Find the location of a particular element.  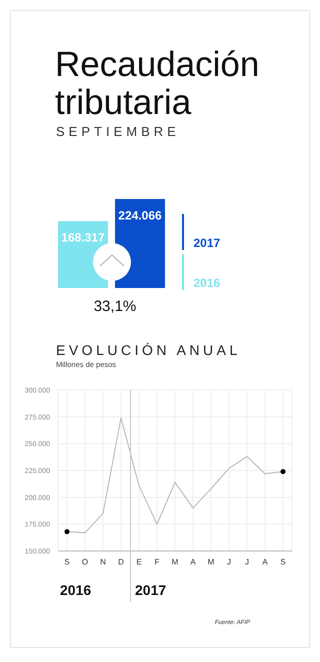

chart-subtitle: SEPTIEMBRE is located at coordinates (118, 131).